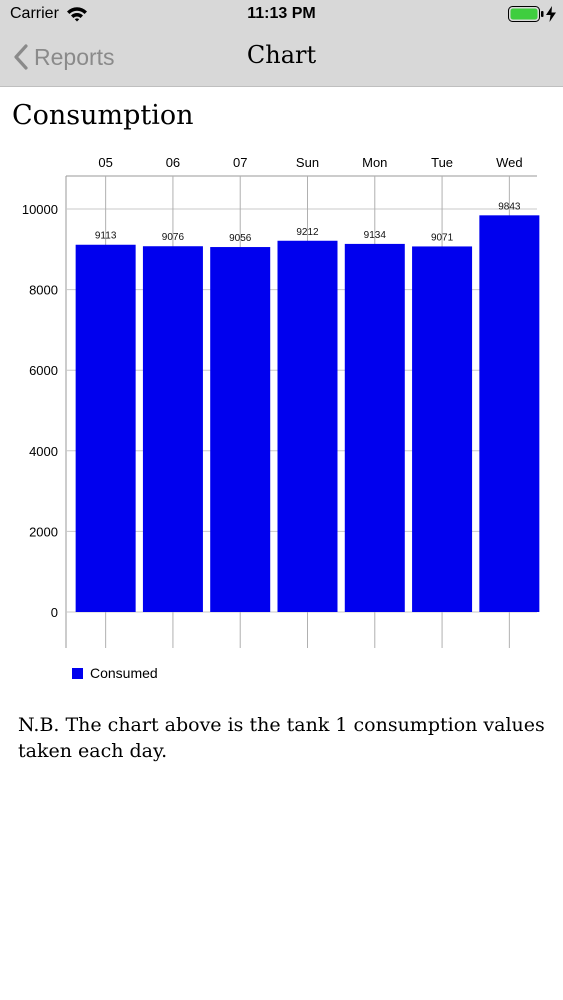 This screenshot has width=563, height=1000. What do you see at coordinates (240, 238) in the screenshot?
I see `bar-value-label: 9056` at bounding box center [240, 238].